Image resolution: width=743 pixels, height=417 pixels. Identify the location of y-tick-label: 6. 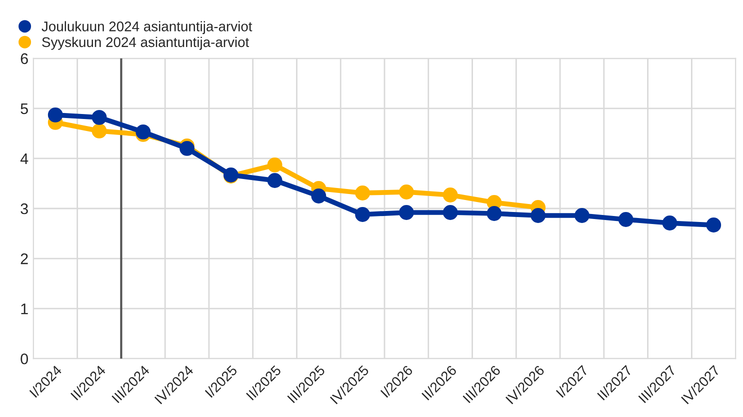
(24, 58).